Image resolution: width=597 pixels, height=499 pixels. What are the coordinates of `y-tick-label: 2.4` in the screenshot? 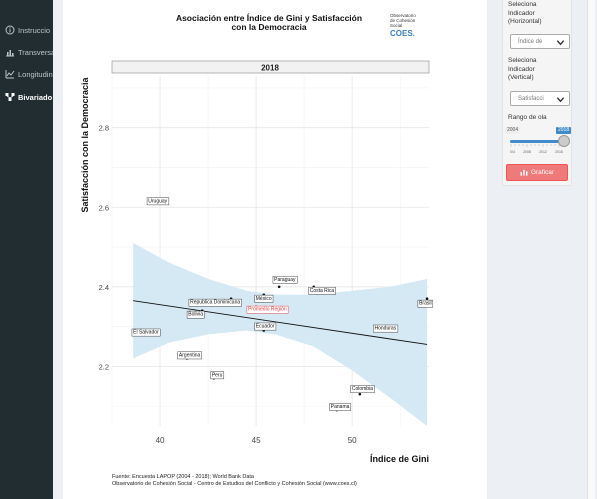 It's located at (104, 287).